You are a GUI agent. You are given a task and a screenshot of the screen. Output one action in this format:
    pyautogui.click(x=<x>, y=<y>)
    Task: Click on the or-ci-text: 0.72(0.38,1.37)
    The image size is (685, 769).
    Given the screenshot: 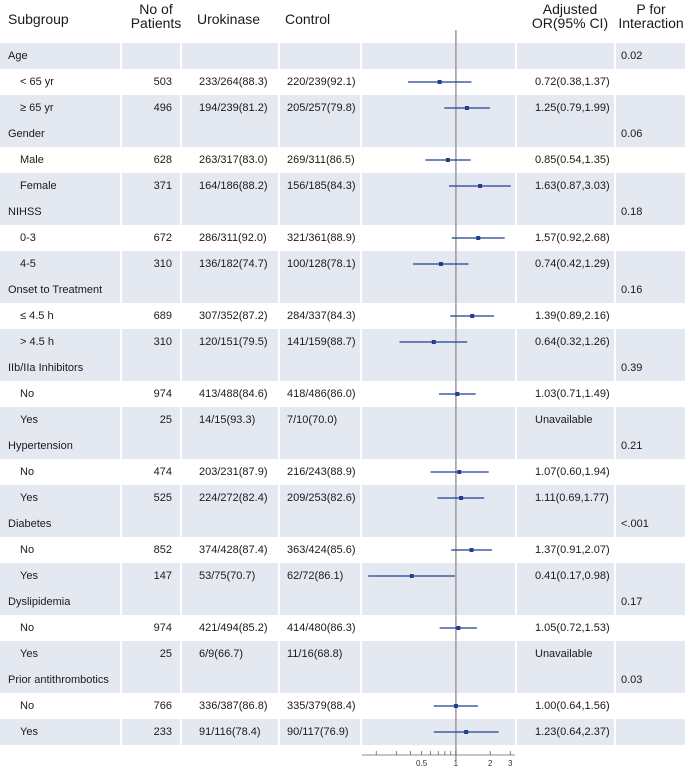 What is the action you would take?
    pyautogui.click(x=572, y=82)
    